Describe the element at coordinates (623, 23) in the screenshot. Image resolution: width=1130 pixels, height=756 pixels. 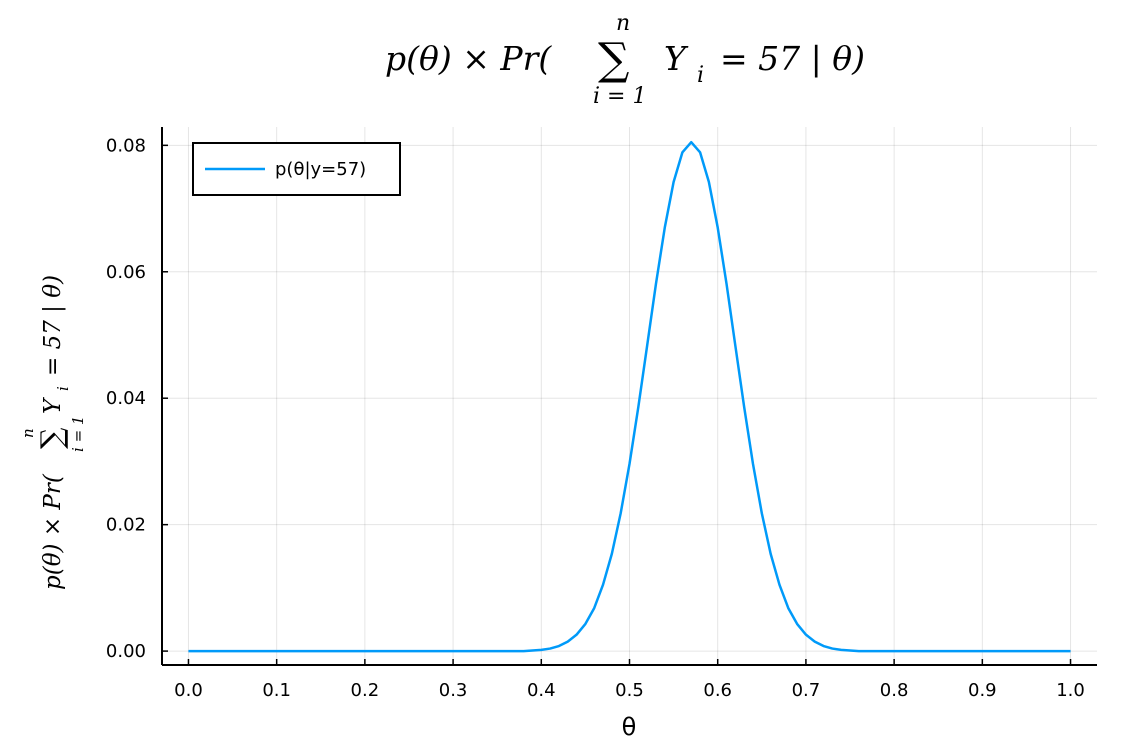
I see `title-upper: n` at that location.